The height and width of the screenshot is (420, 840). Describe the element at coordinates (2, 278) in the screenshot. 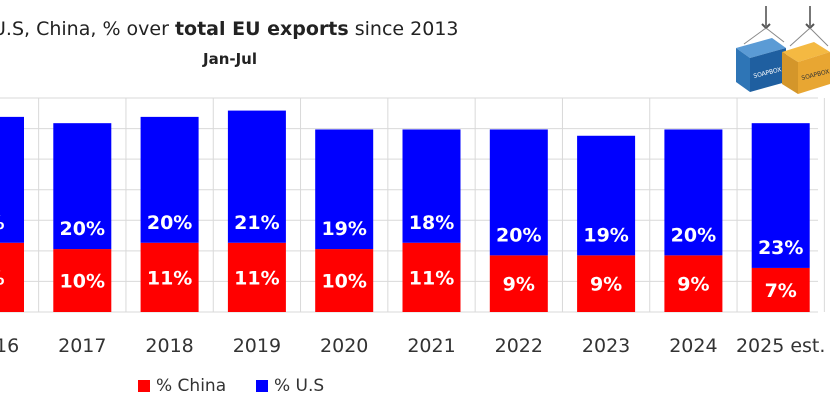

I see `data-label-china: %` at that location.